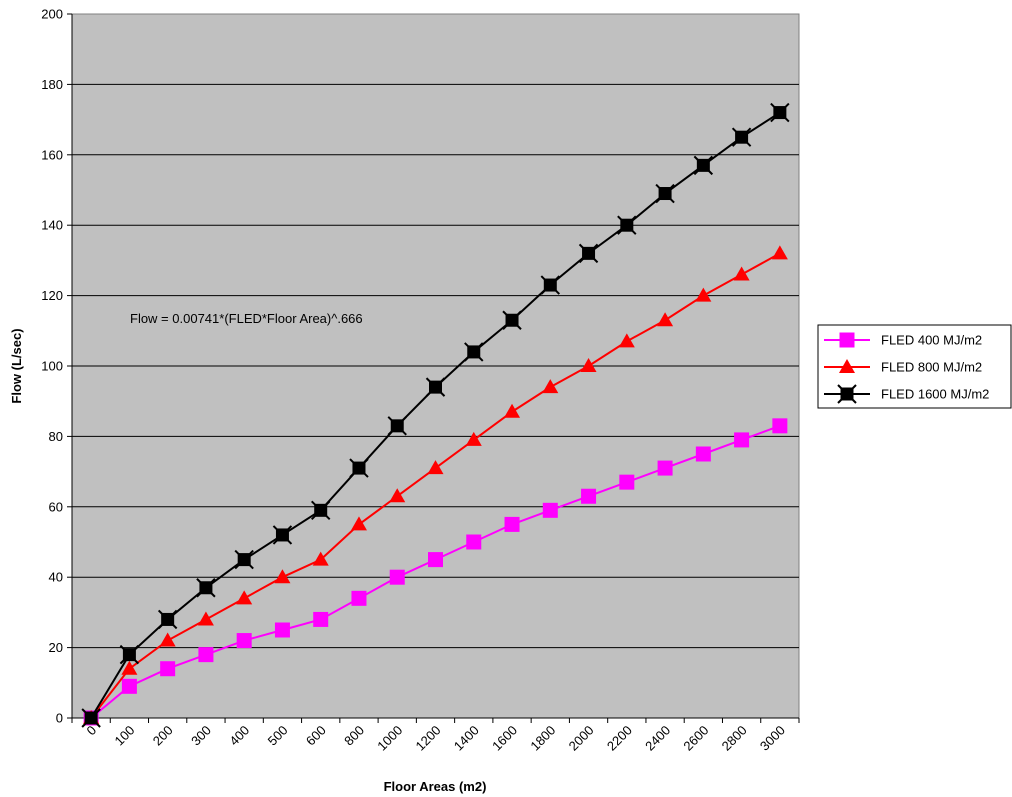  Describe the element at coordinates (59, 718) in the screenshot. I see `y-tick-label: 0` at that location.